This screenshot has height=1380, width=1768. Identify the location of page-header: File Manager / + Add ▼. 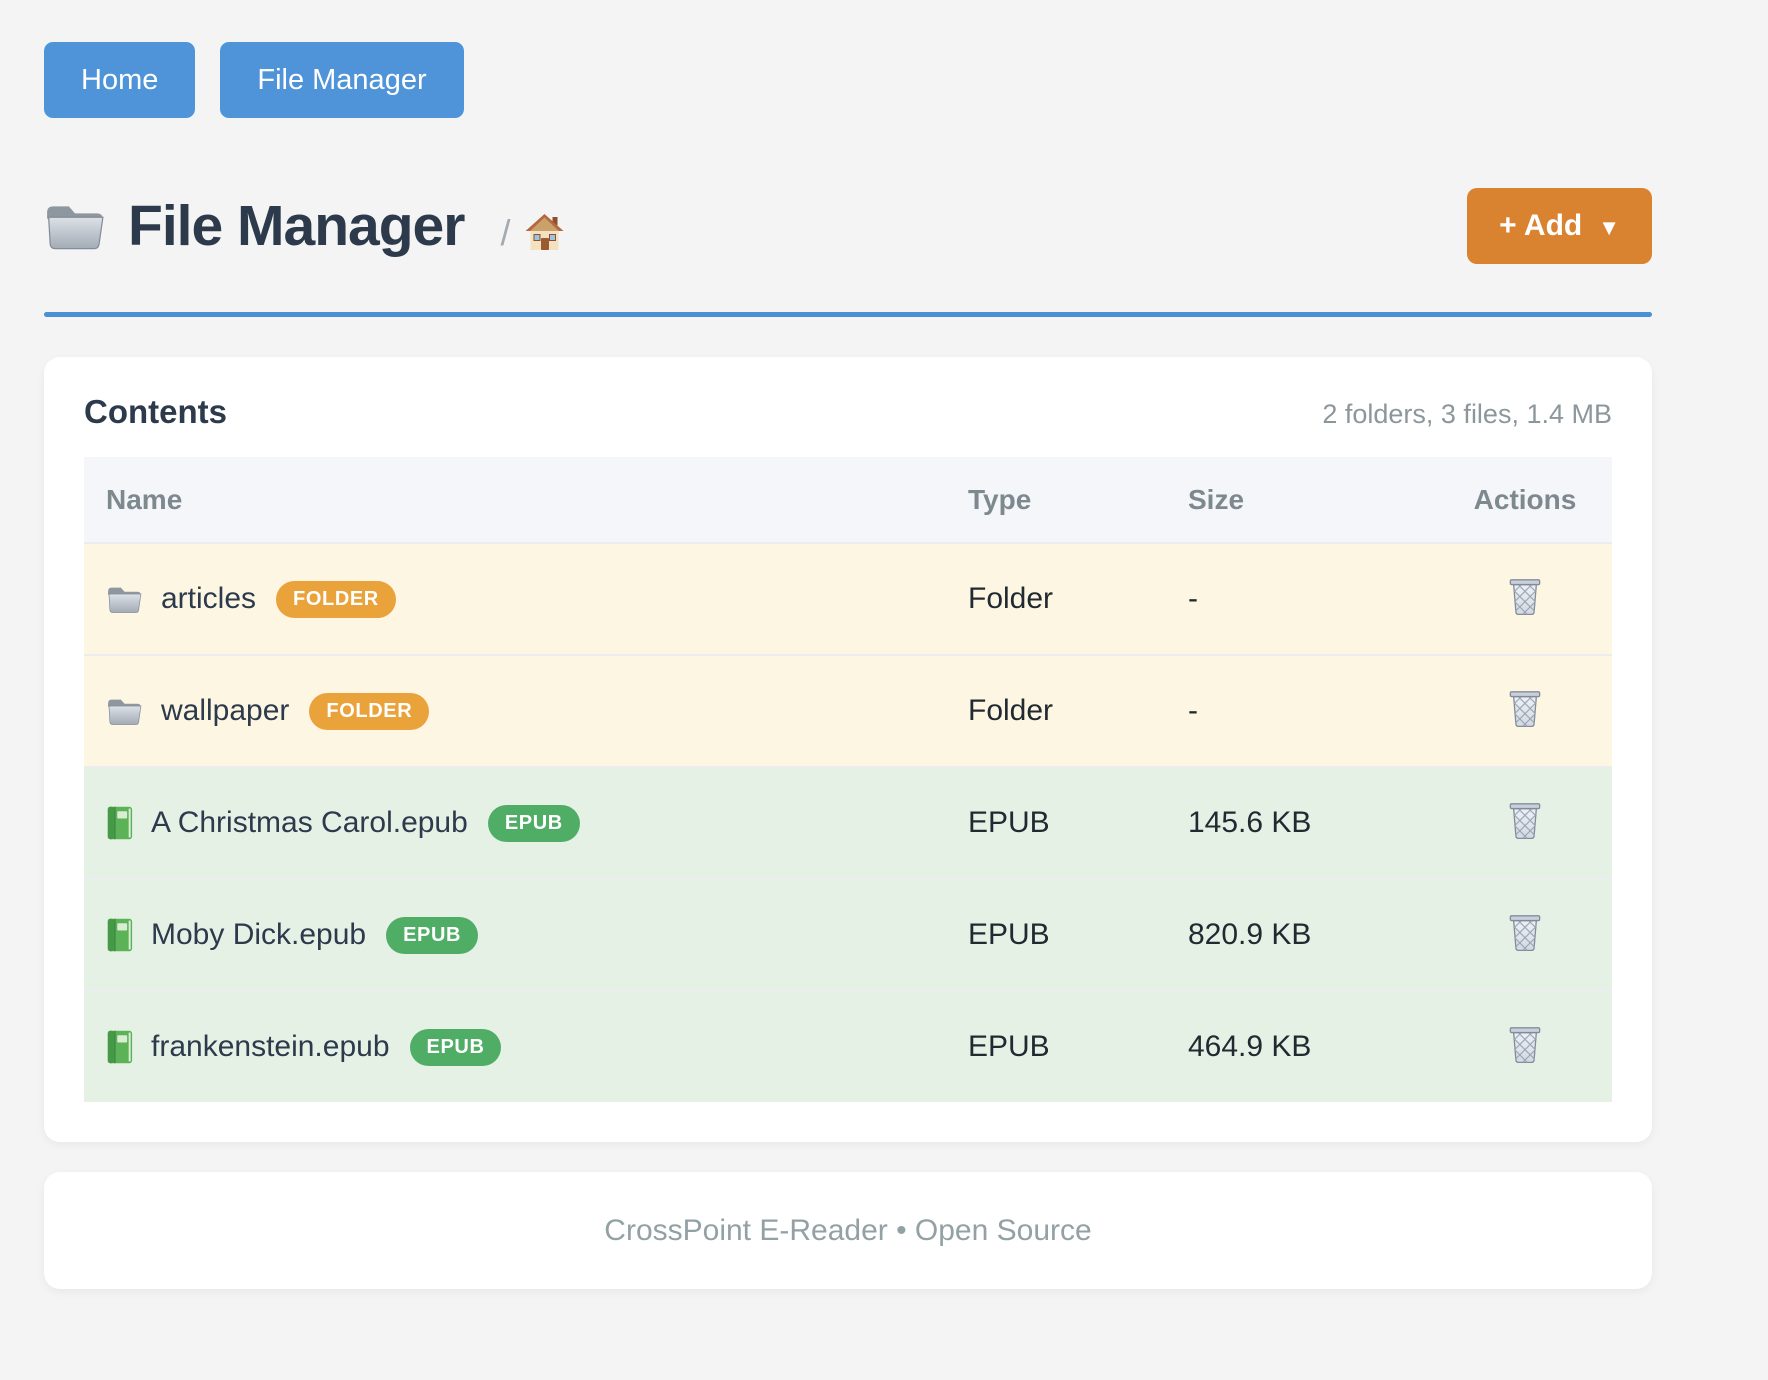
(848, 226).